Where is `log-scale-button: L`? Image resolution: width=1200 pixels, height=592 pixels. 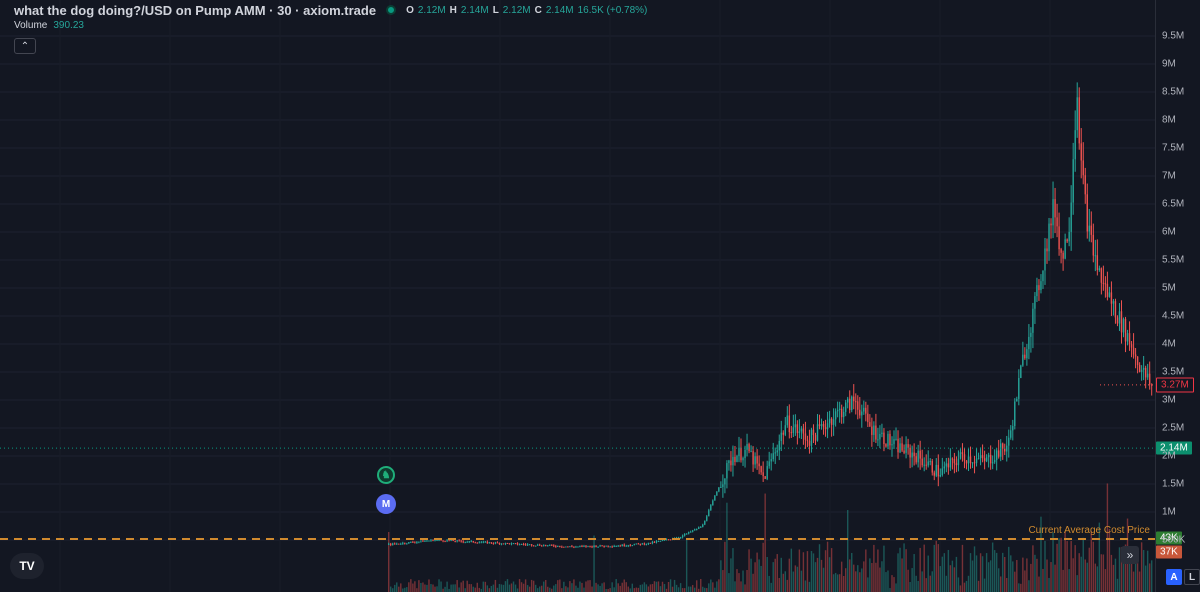
log-scale-button: L is located at coordinates (1192, 577).